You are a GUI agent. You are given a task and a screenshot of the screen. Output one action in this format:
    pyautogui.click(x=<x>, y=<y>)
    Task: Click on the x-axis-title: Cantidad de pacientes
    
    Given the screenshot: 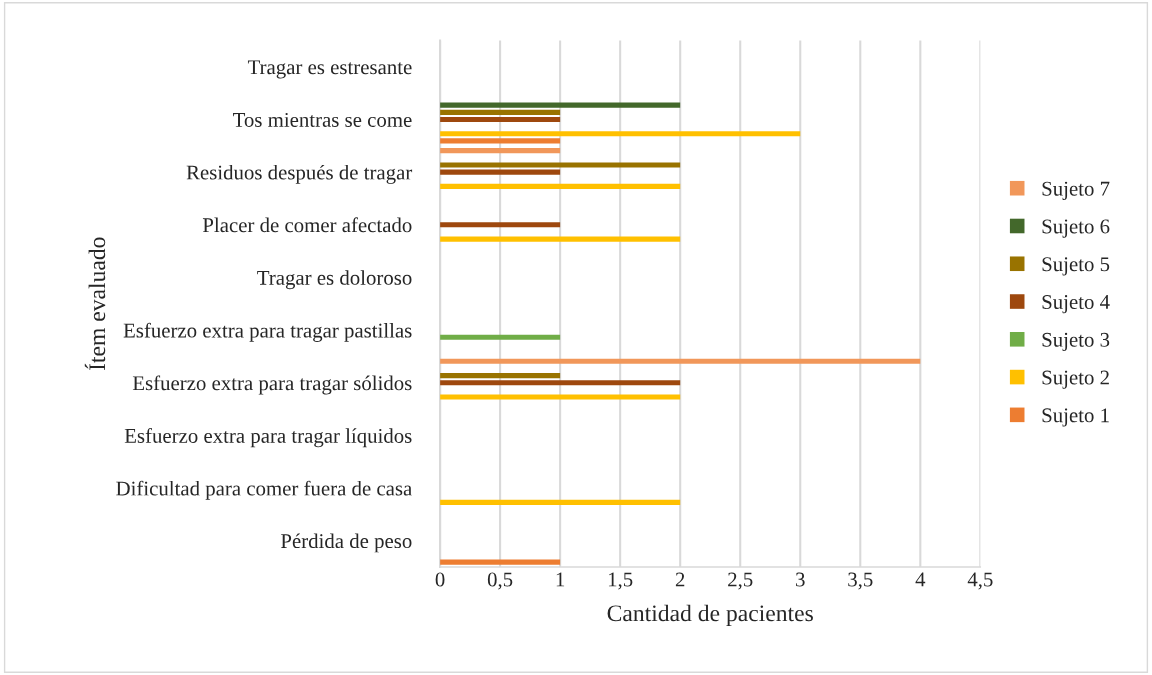 What is the action you would take?
    pyautogui.click(x=710, y=615)
    